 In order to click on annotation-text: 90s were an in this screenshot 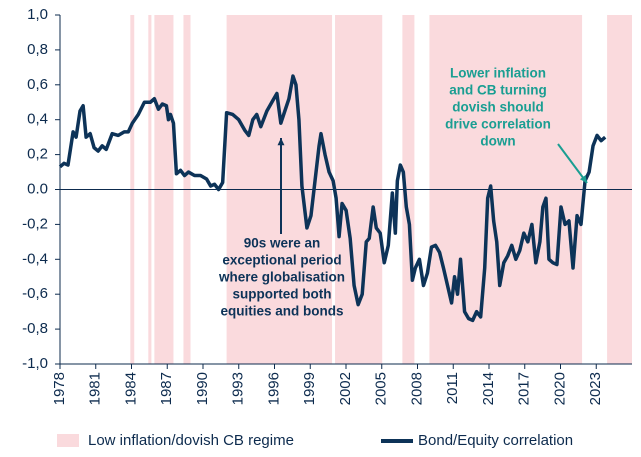, I will do `click(282, 243)`.